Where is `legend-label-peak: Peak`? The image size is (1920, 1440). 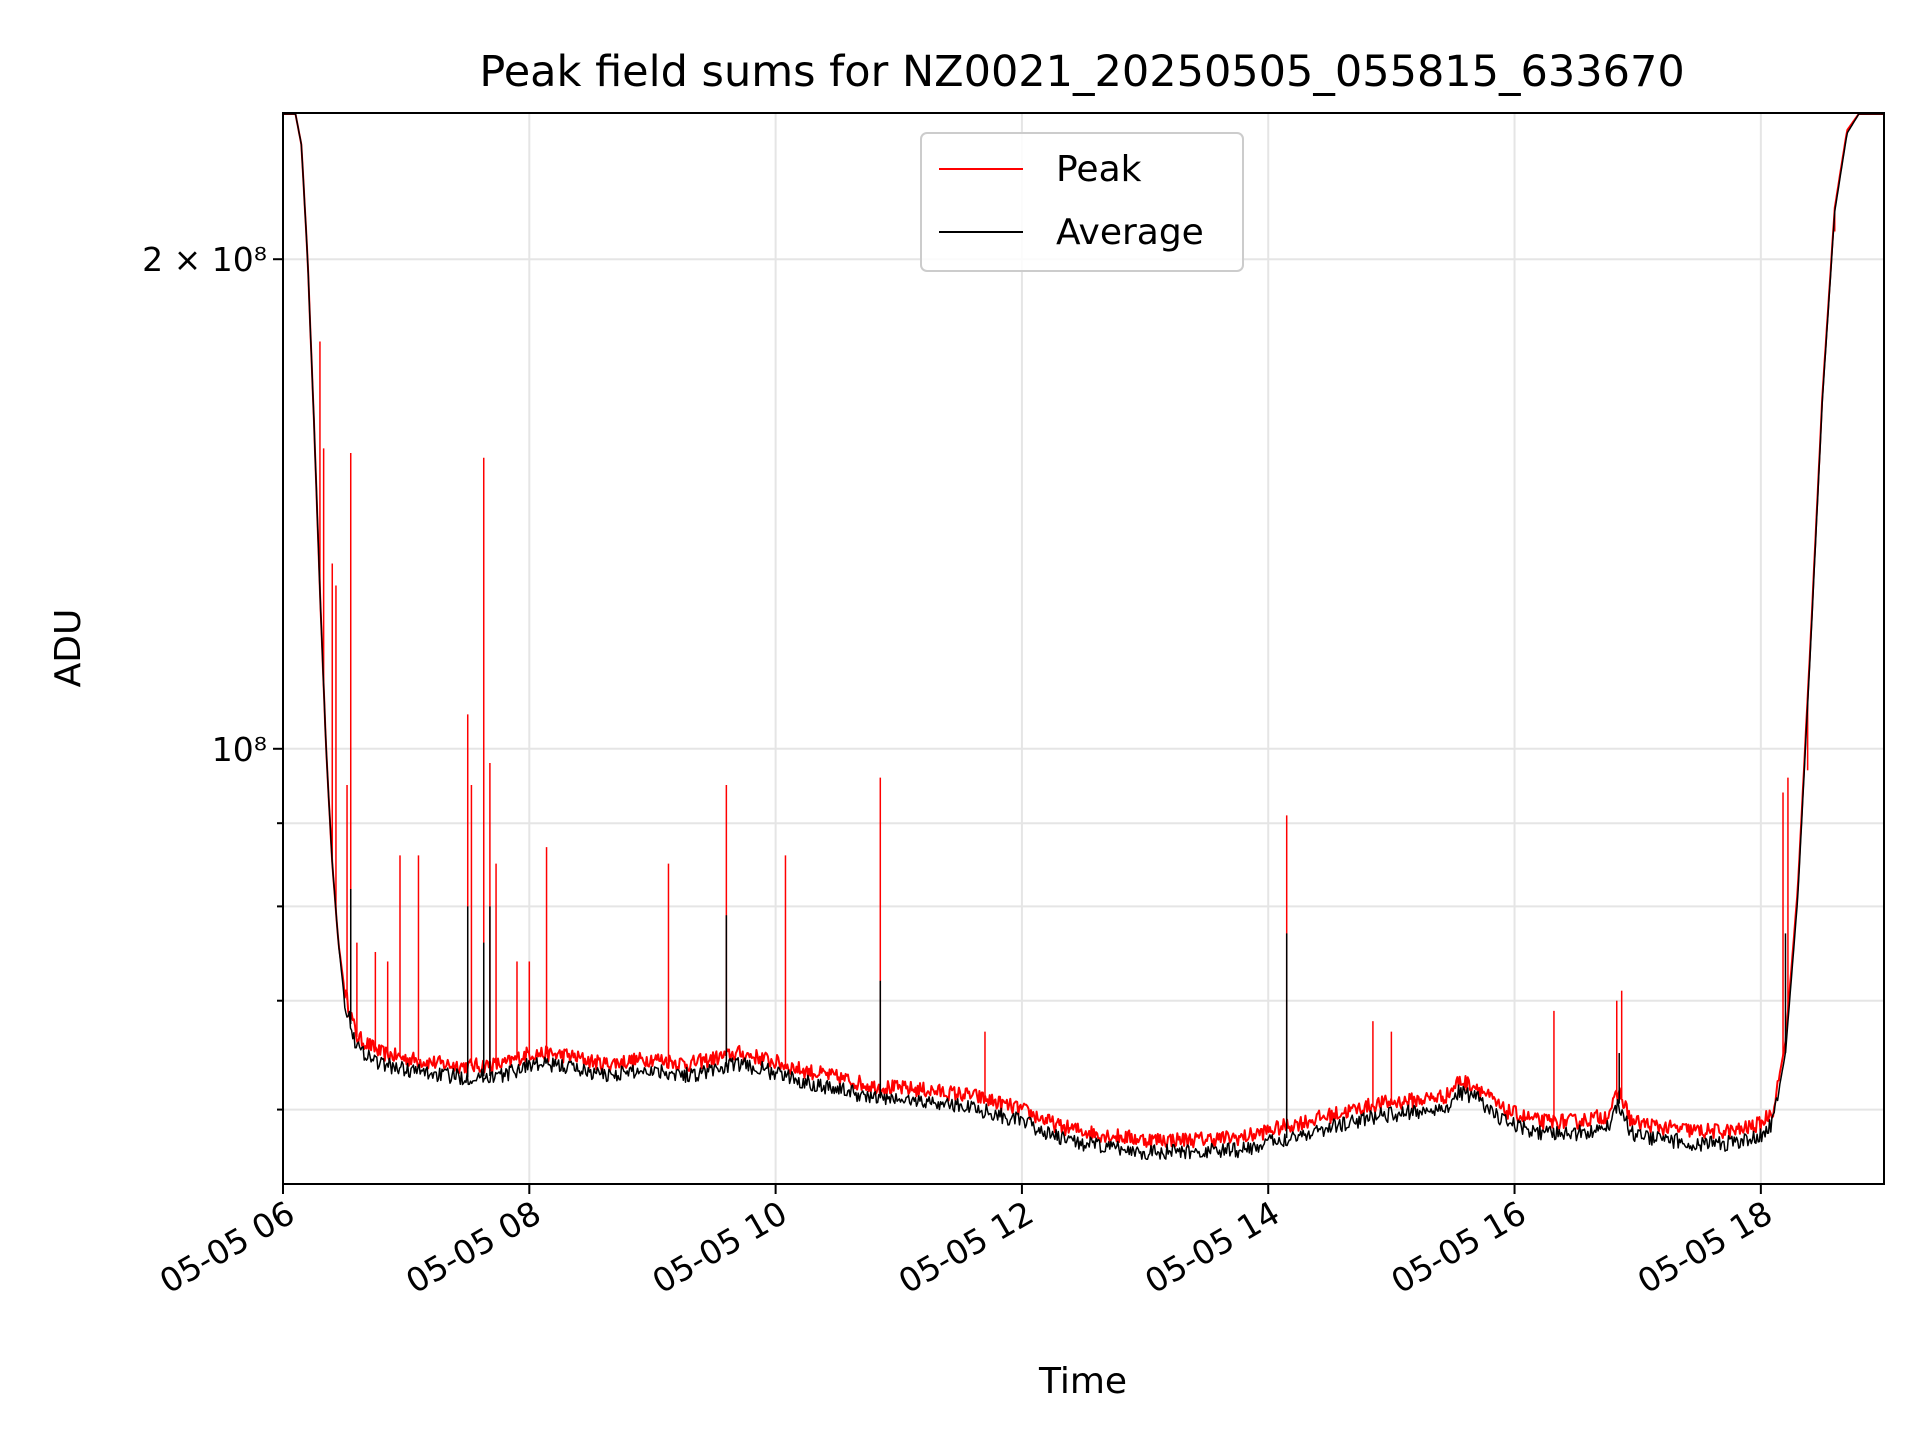
legend-label-peak: Peak is located at coordinates (1099, 169).